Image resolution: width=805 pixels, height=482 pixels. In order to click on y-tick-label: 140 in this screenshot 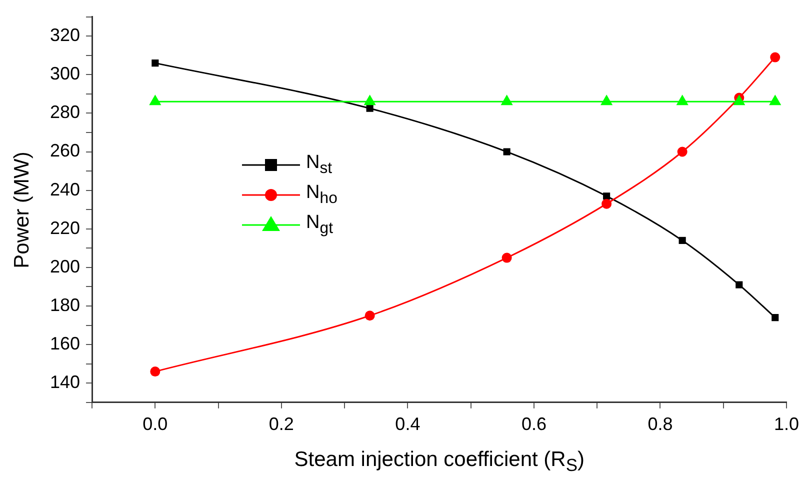, I will do `click(65, 382)`.